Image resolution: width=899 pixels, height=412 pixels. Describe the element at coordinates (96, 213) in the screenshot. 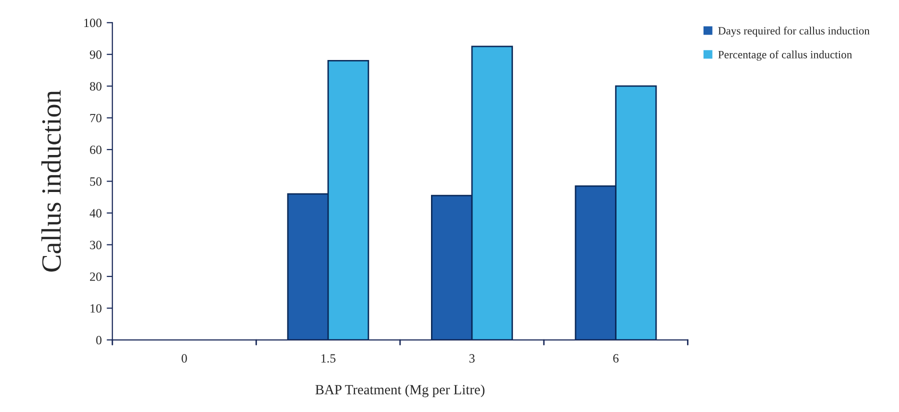

I see `y-tick-label: 40` at that location.